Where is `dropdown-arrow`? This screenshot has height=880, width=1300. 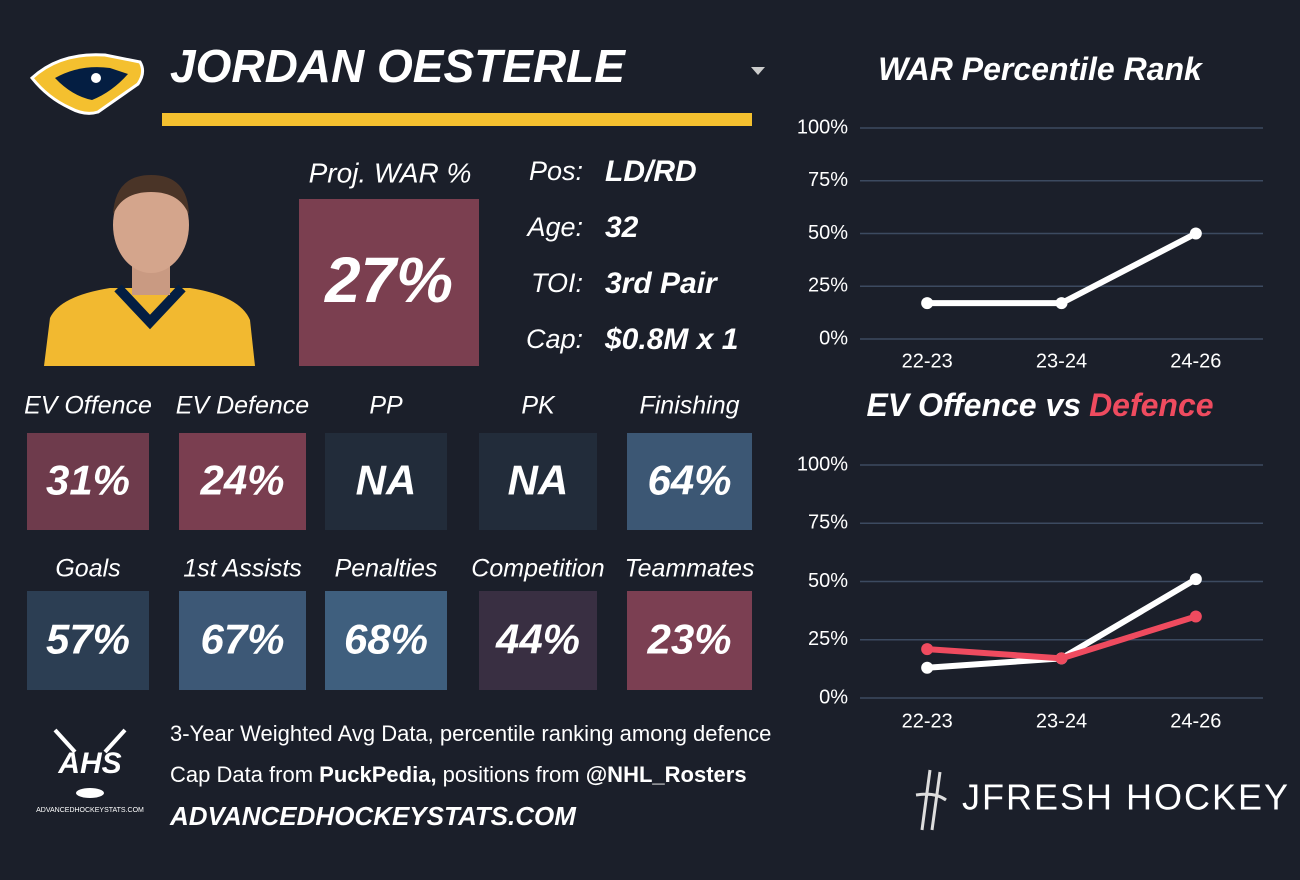
dropdown-arrow is located at coordinates (758, 71).